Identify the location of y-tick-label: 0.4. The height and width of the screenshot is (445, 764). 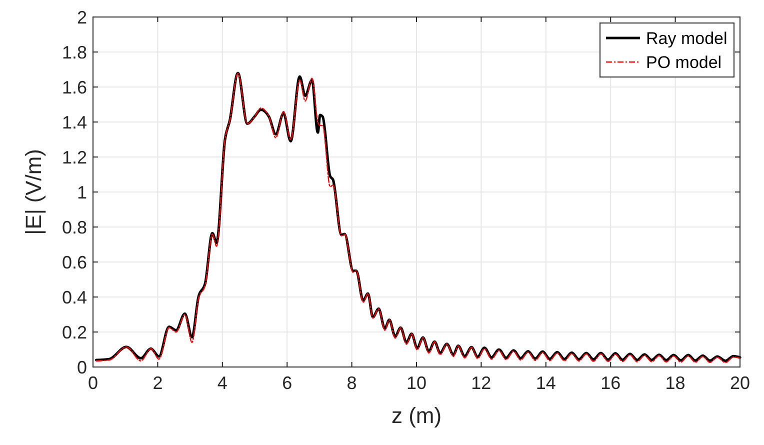
(74, 297).